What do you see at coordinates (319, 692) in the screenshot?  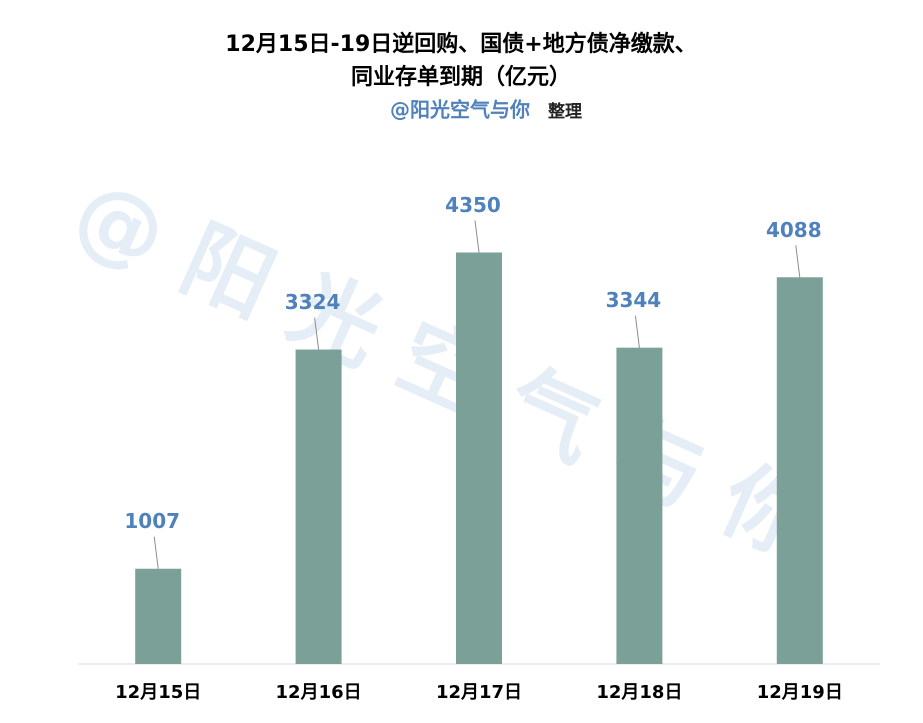 I see `x-tick-label: 12月16日` at bounding box center [319, 692].